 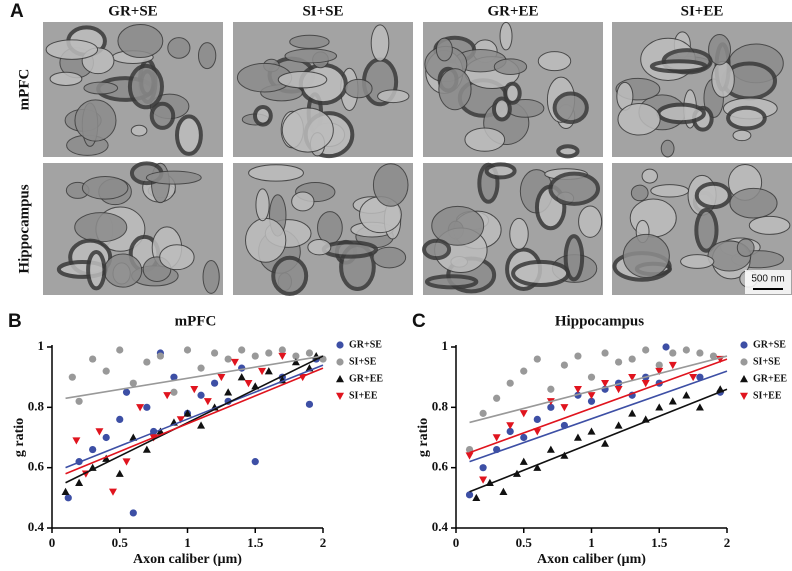 I want to click on legend-label: SI+EE, so click(x=363, y=395).